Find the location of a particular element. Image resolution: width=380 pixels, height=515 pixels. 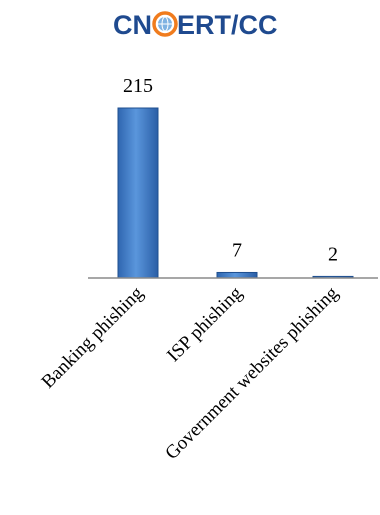

value-label-1: 7 is located at coordinates (237, 250).